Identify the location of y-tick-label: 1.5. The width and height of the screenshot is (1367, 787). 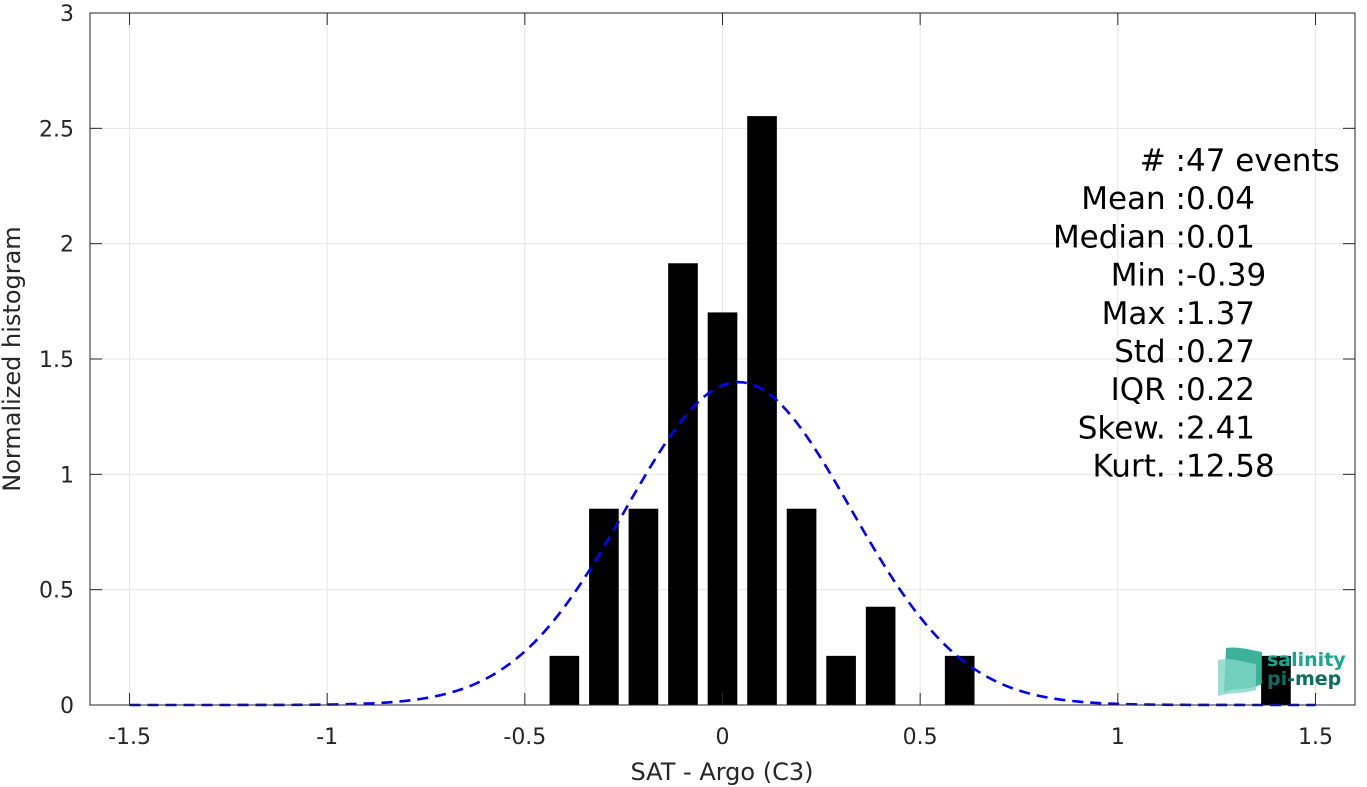
(56, 360).